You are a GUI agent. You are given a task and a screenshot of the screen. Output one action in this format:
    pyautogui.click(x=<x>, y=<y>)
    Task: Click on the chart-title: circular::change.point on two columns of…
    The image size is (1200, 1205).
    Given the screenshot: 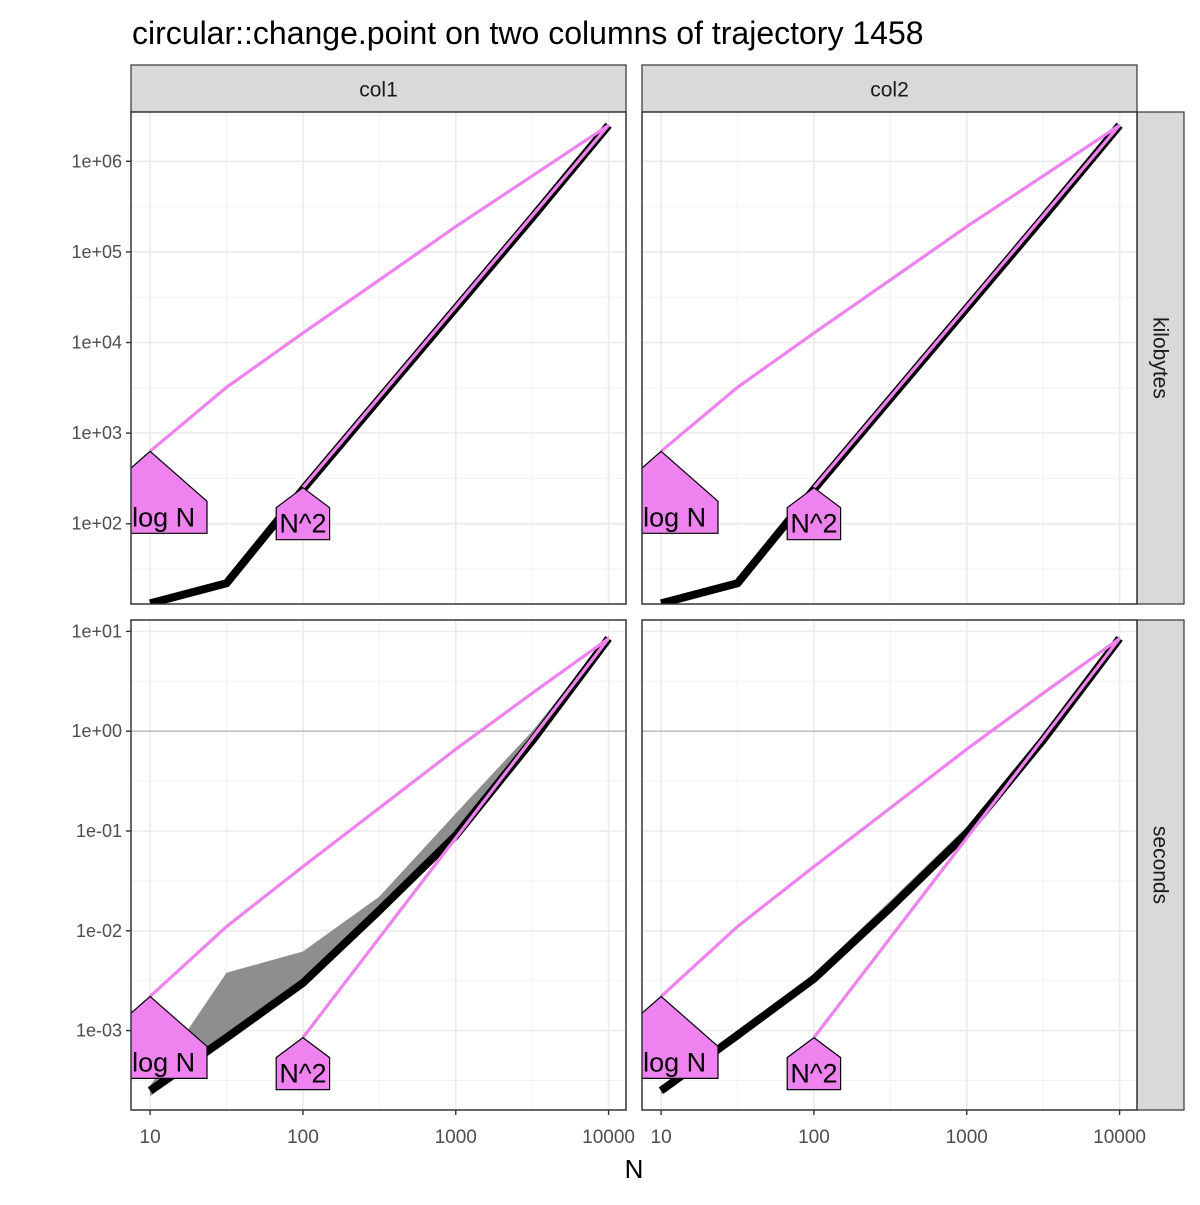 What is the action you would take?
    pyautogui.click(x=528, y=33)
    